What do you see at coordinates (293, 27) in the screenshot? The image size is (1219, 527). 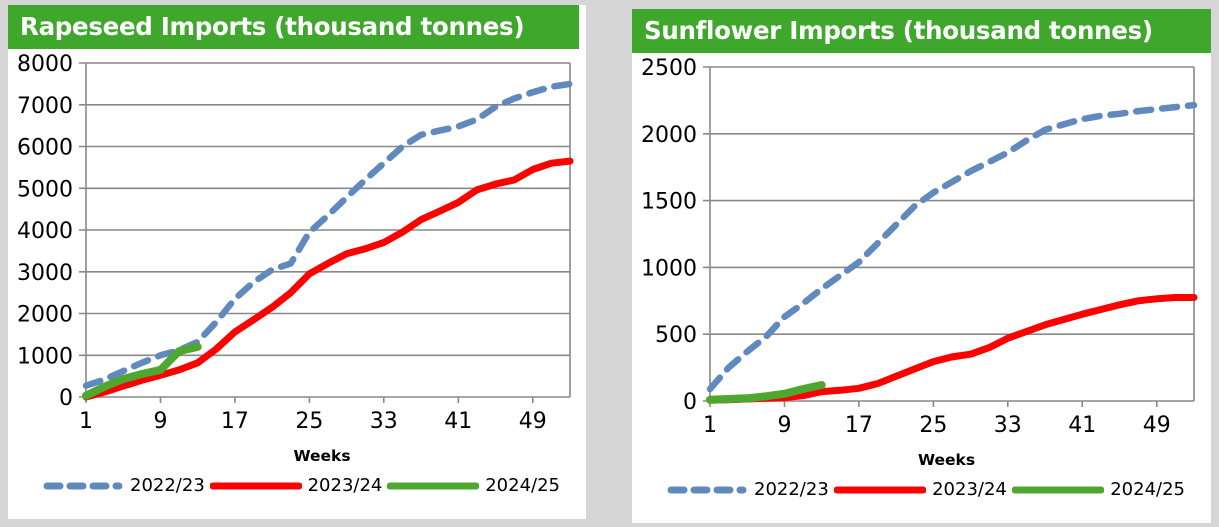 I see `rapeseed-chart-title: Rapeseed Imports (thousand tonnes)` at bounding box center [293, 27].